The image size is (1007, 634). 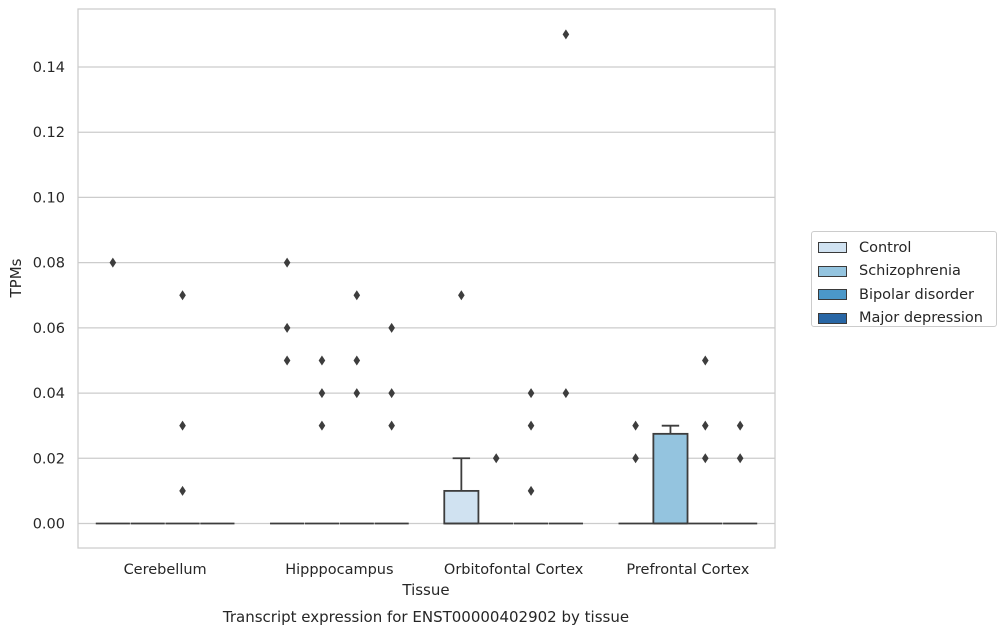 I want to click on legend-swatch-bipolar-disorder, so click(x=832, y=295).